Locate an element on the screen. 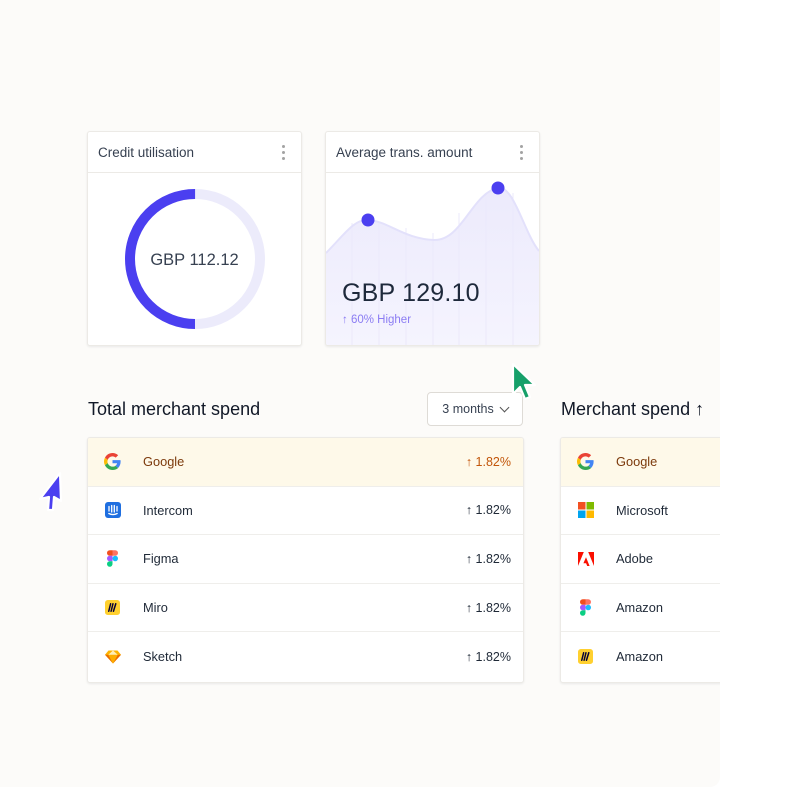 The image size is (800, 787). merchant-spend-title: Merchant spend ↑ is located at coordinates (633, 409).